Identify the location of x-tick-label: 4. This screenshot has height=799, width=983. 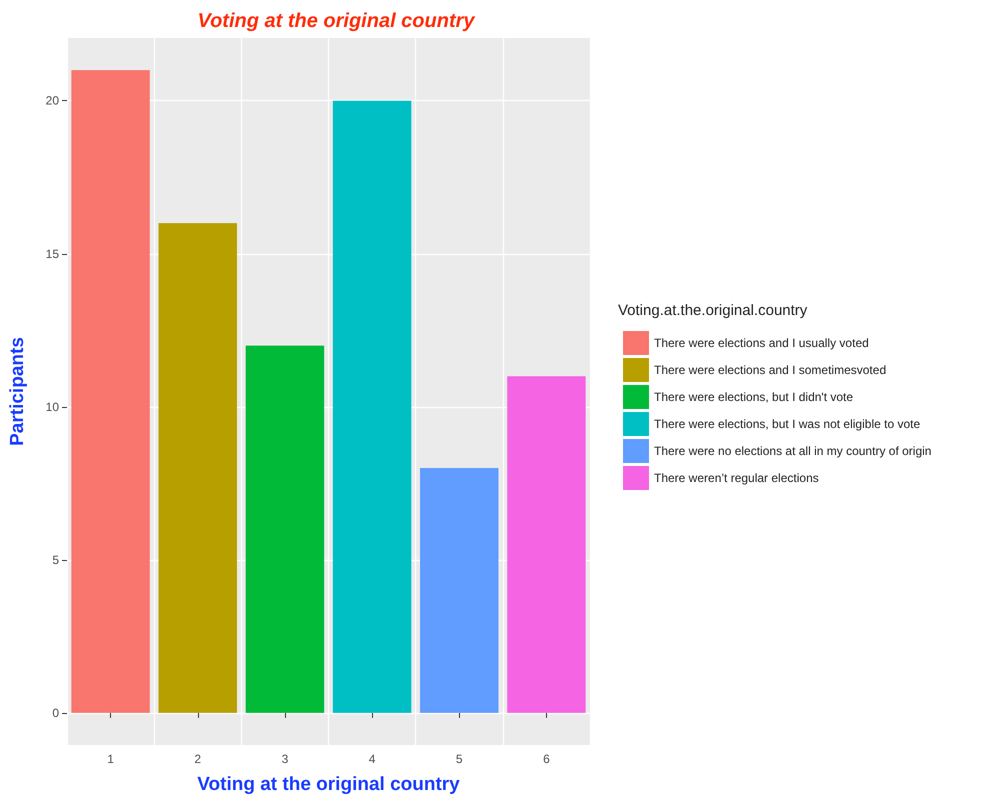
(372, 759).